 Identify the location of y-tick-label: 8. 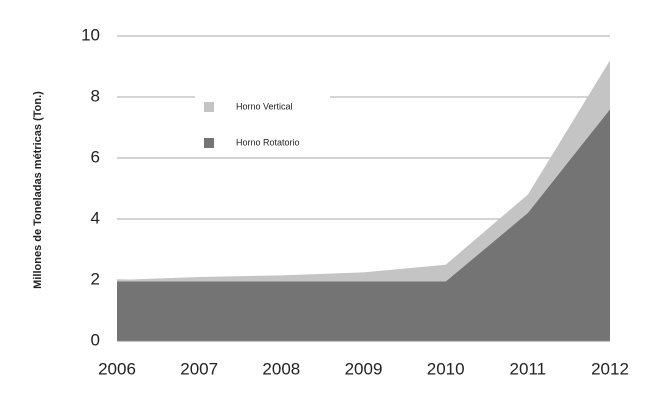
(95, 95).